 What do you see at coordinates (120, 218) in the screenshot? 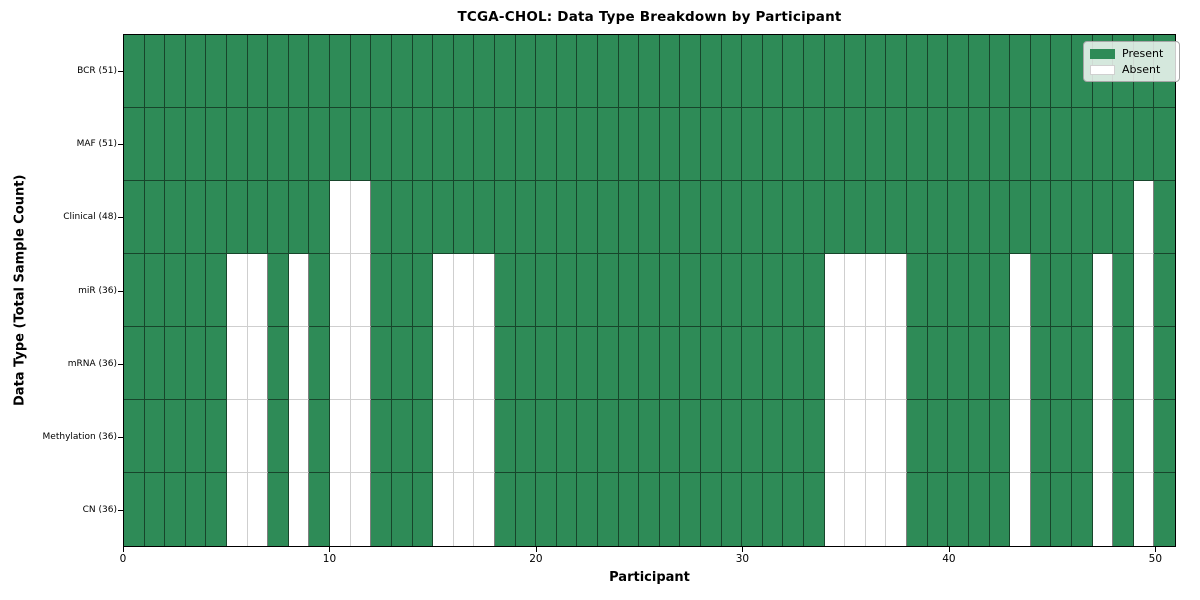
I see `y-tick-mark` at bounding box center [120, 218].